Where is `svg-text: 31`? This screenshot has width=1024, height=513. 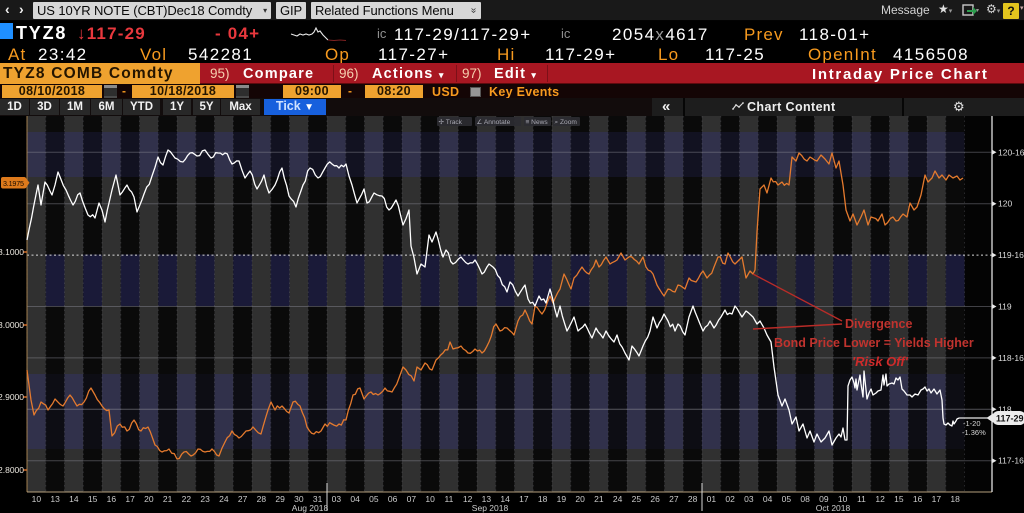 svg-text: 31 is located at coordinates (318, 499).